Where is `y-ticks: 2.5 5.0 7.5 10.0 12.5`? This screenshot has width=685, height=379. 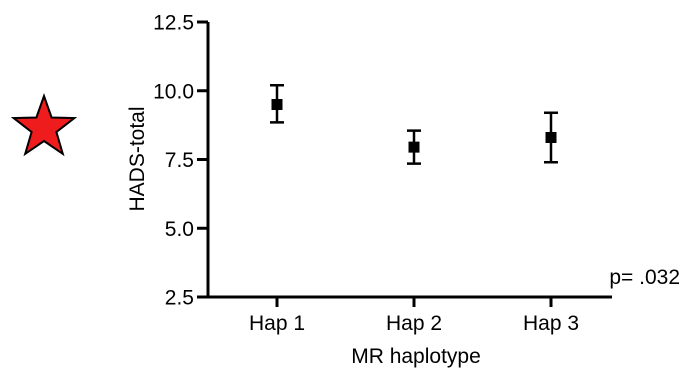 y-ticks: 2.5 5.0 7.5 10.0 12.5 is located at coordinates (180, 161).